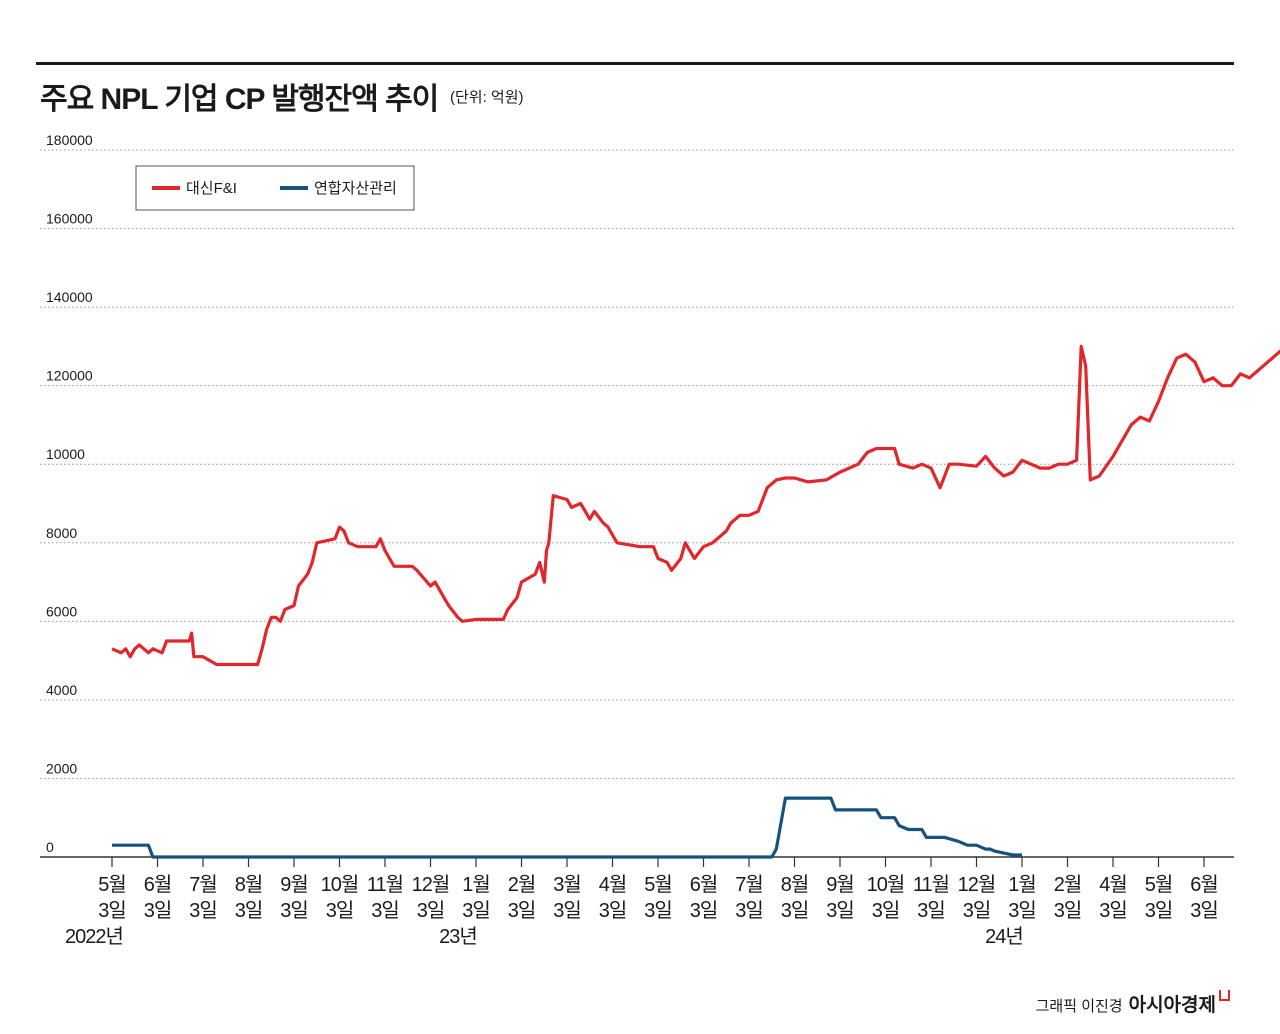 Image resolution: width=1280 pixels, height=1034 pixels. What do you see at coordinates (1079, 1006) in the screenshot?
I see `credit-label: 그래픽 이진경` at bounding box center [1079, 1006].